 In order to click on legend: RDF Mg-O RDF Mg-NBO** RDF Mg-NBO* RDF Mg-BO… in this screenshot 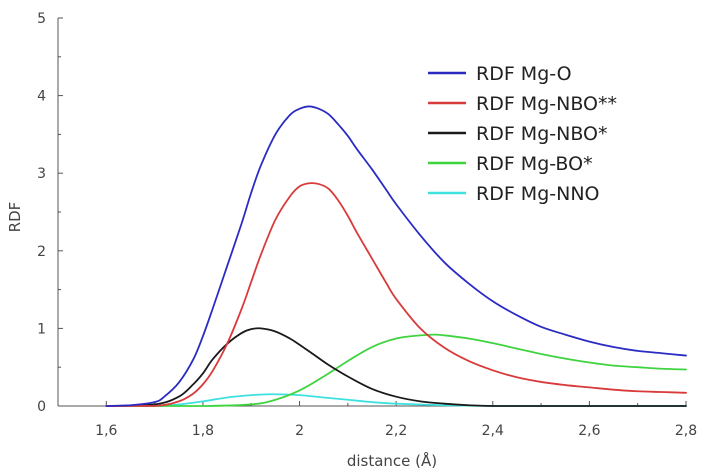, I will do `click(522, 134)`.